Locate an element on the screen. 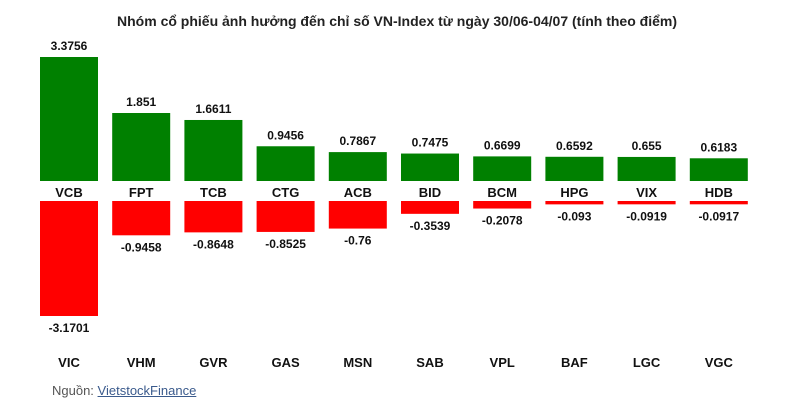  gain-value-label: 0.7867 is located at coordinates (357, 141).